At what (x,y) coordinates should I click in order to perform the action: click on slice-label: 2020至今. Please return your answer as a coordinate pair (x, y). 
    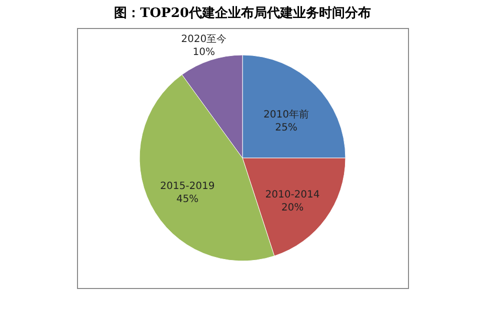
    Looking at the image, I should click on (204, 39).